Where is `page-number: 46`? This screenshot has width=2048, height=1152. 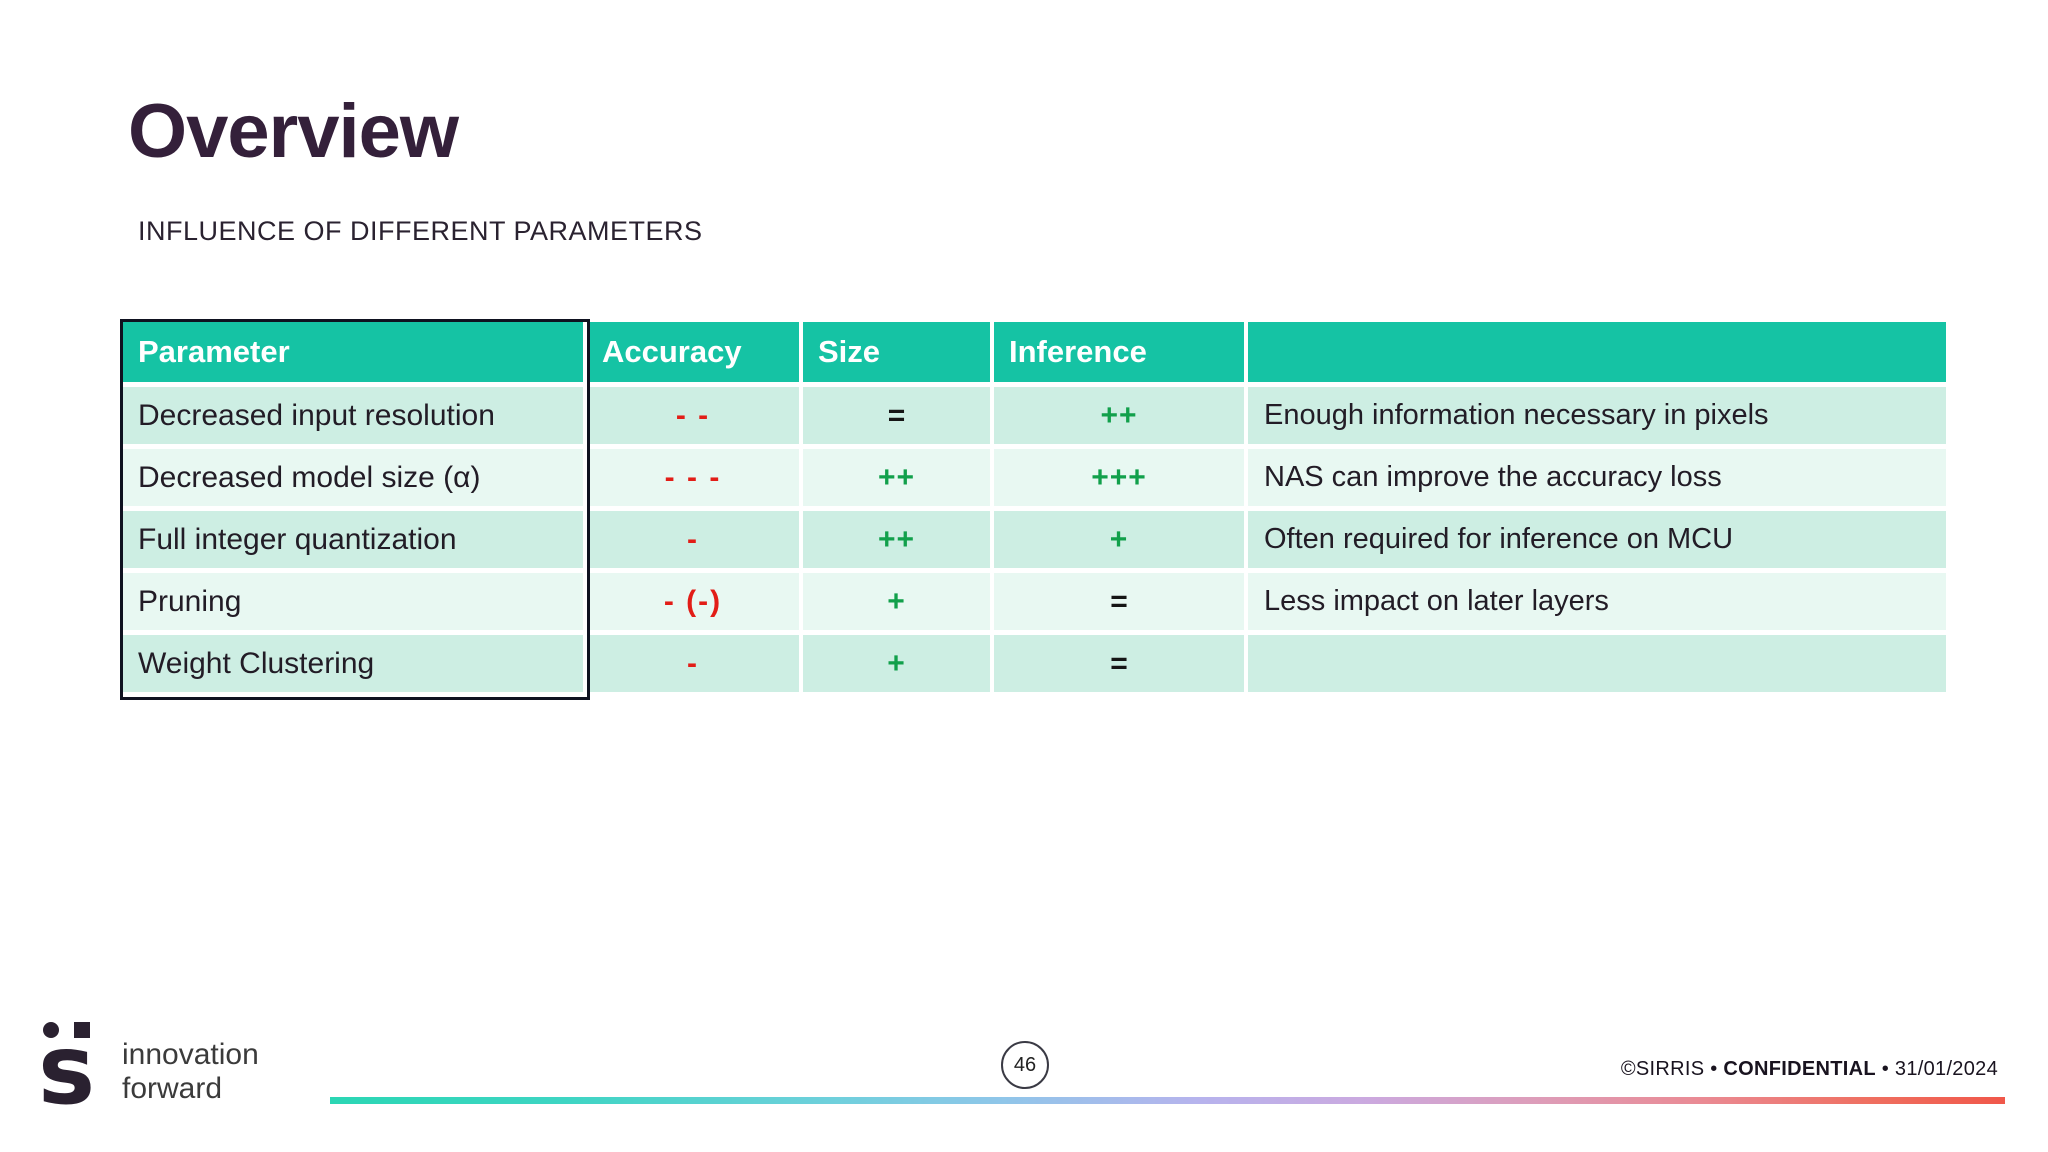
page-number: 46 is located at coordinates (1025, 1064).